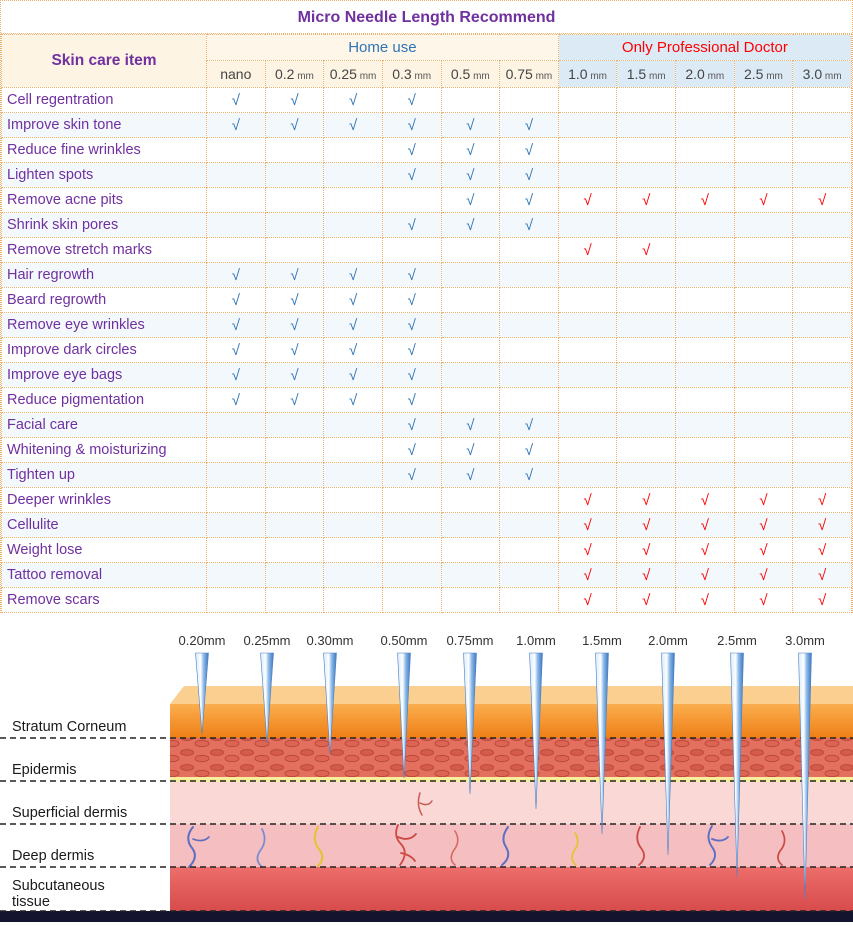 This screenshot has height=927, width=853. What do you see at coordinates (104, 400) in the screenshot?
I see `row-label: Reduce pigmentation` at bounding box center [104, 400].